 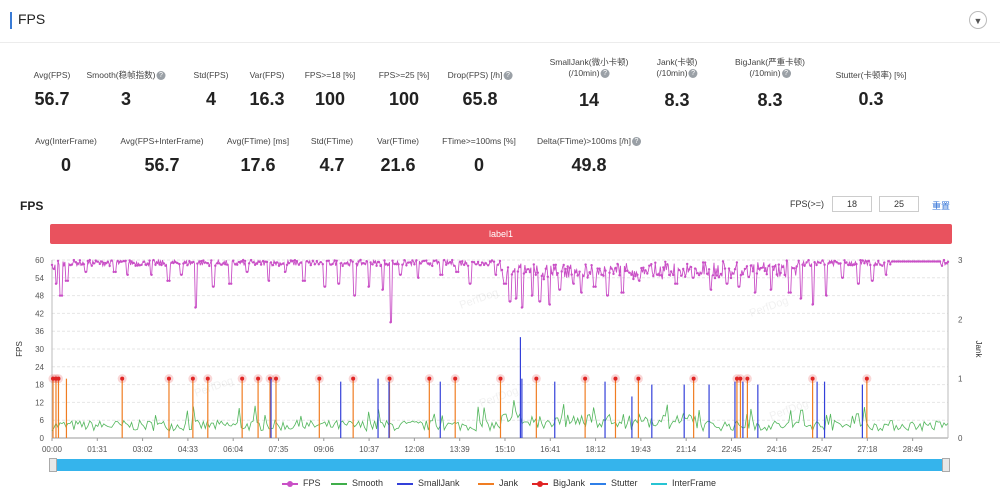 What do you see at coordinates (498, 483) in the screenshot?
I see `legend-item-jank: Jank` at bounding box center [498, 483].